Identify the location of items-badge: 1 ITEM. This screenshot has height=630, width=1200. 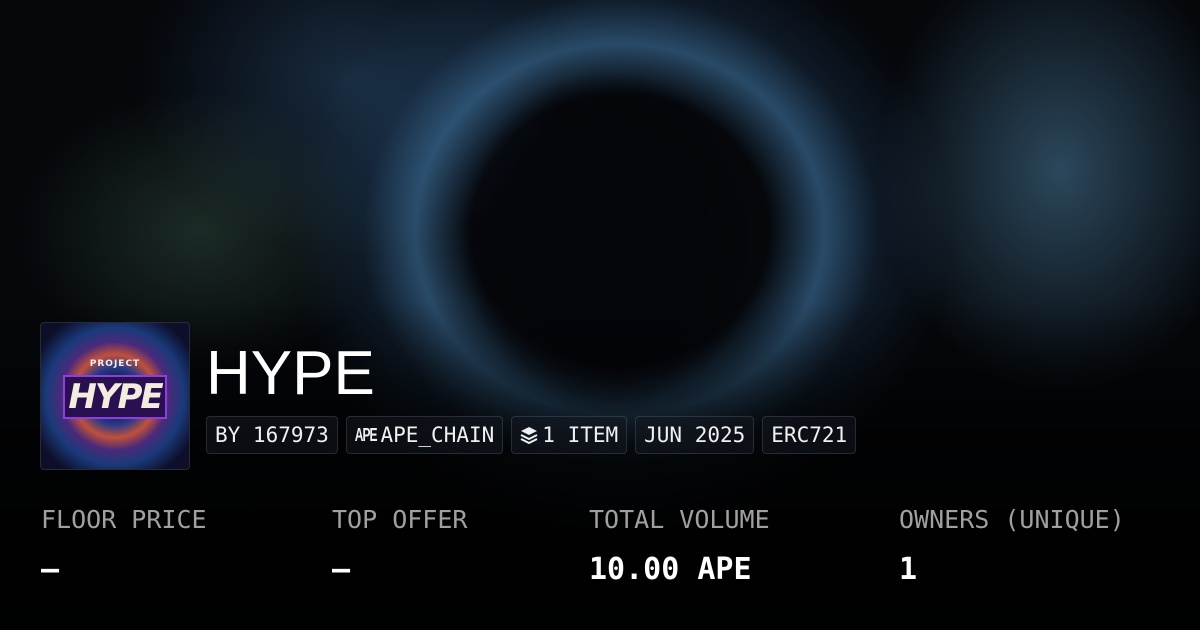
(569, 435).